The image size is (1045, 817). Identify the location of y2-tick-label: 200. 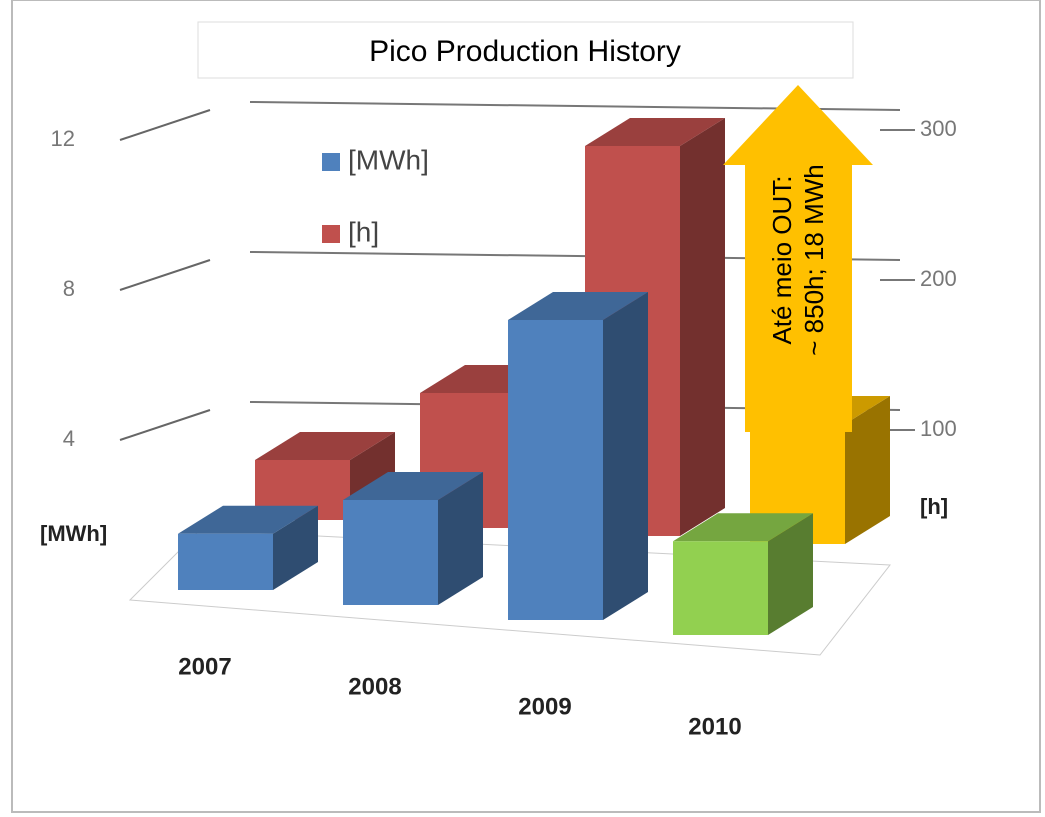
(938, 278).